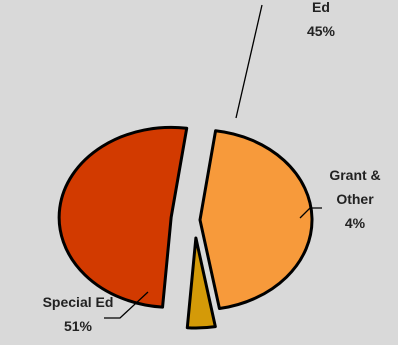 The width and height of the screenshot is (398, 345). Describe the element at coordinates (310, 213) in the screenshot. I see `leader-line-grant-other` at that location.